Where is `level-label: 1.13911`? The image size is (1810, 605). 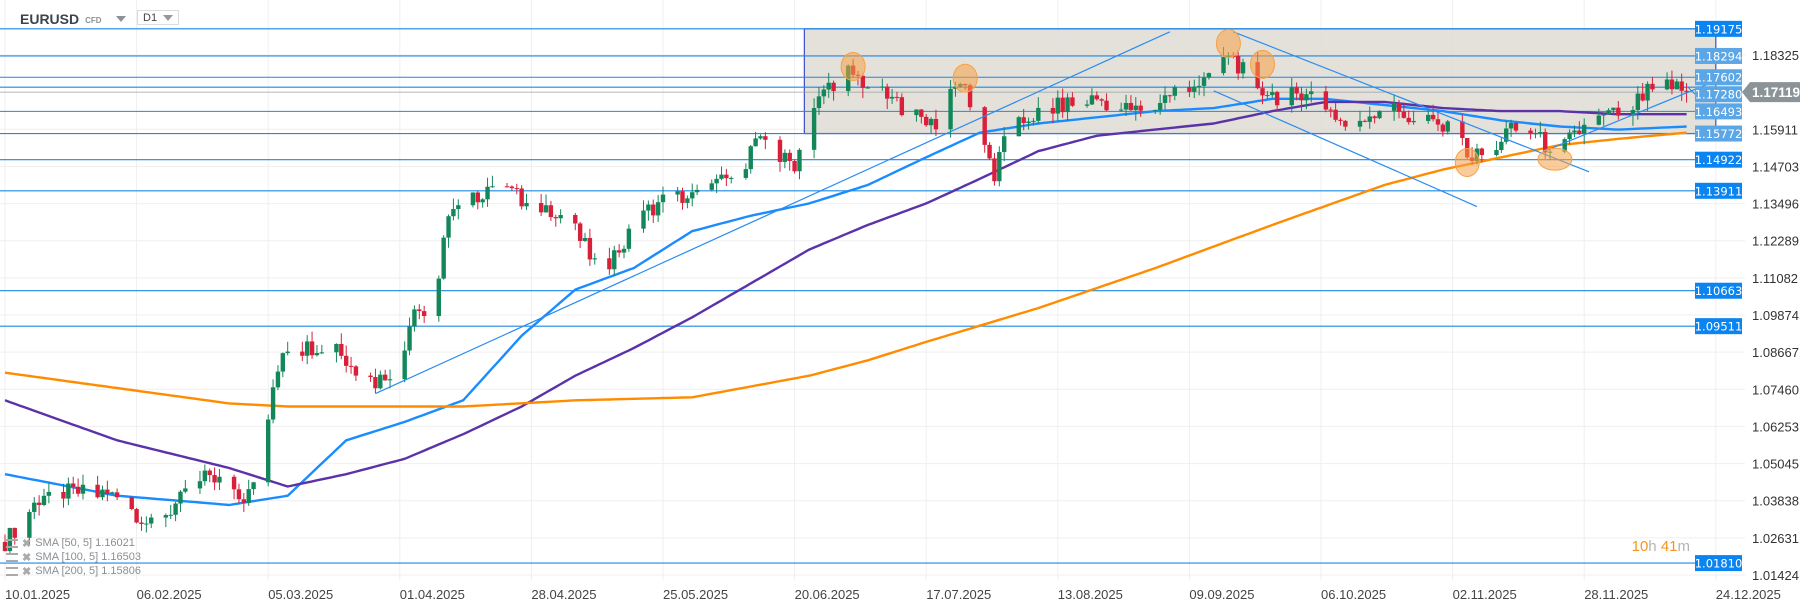 level-label: 1.13911 is located at coordinates (1718, 190).